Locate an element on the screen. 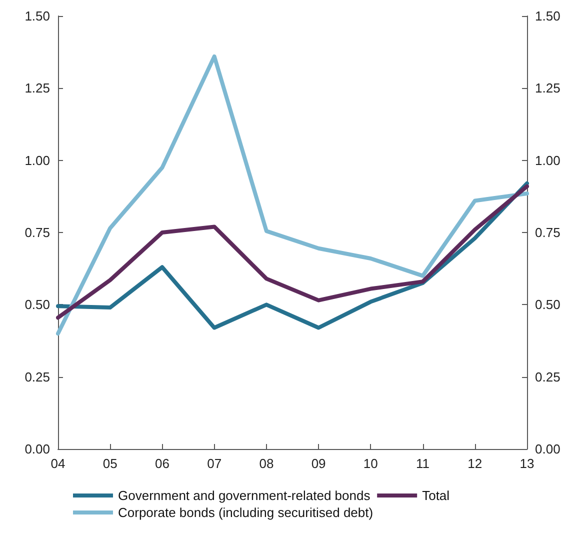 The width and height of the screenshot is (584, 535). y2-tick-label: 1.50 is located at coordinates (547, 16).